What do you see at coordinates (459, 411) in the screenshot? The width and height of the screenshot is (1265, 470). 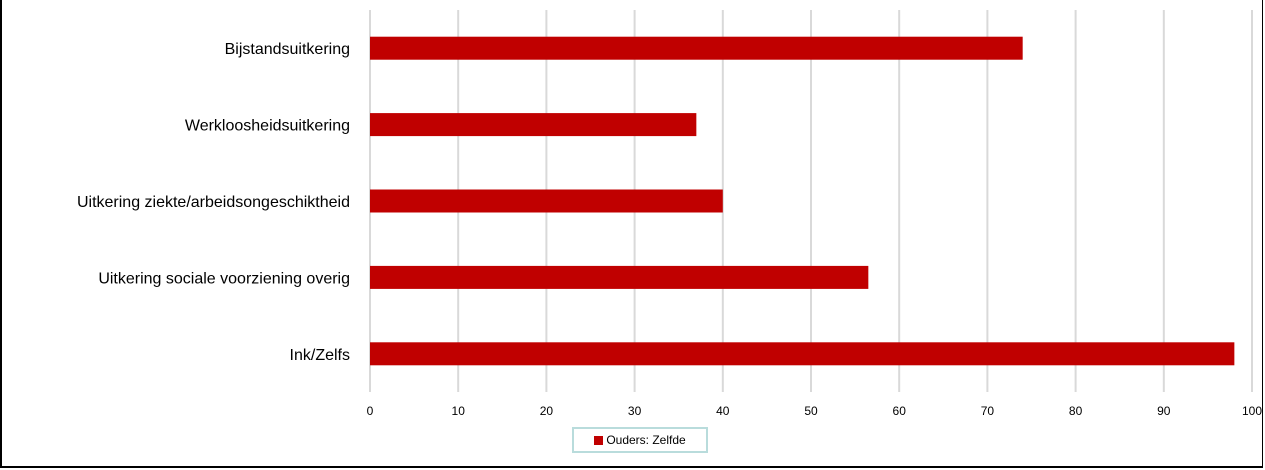 I see `x-tick-label-10: 10` at bounding box center [459, 411].